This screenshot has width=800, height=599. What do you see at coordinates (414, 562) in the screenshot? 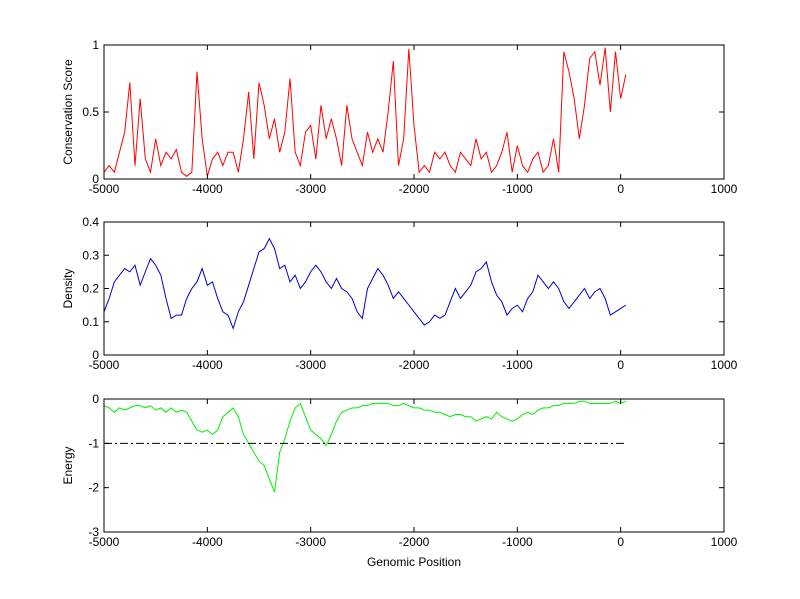
I see `x-axis-label: Genomic Position` at bounding box center [414, 562].